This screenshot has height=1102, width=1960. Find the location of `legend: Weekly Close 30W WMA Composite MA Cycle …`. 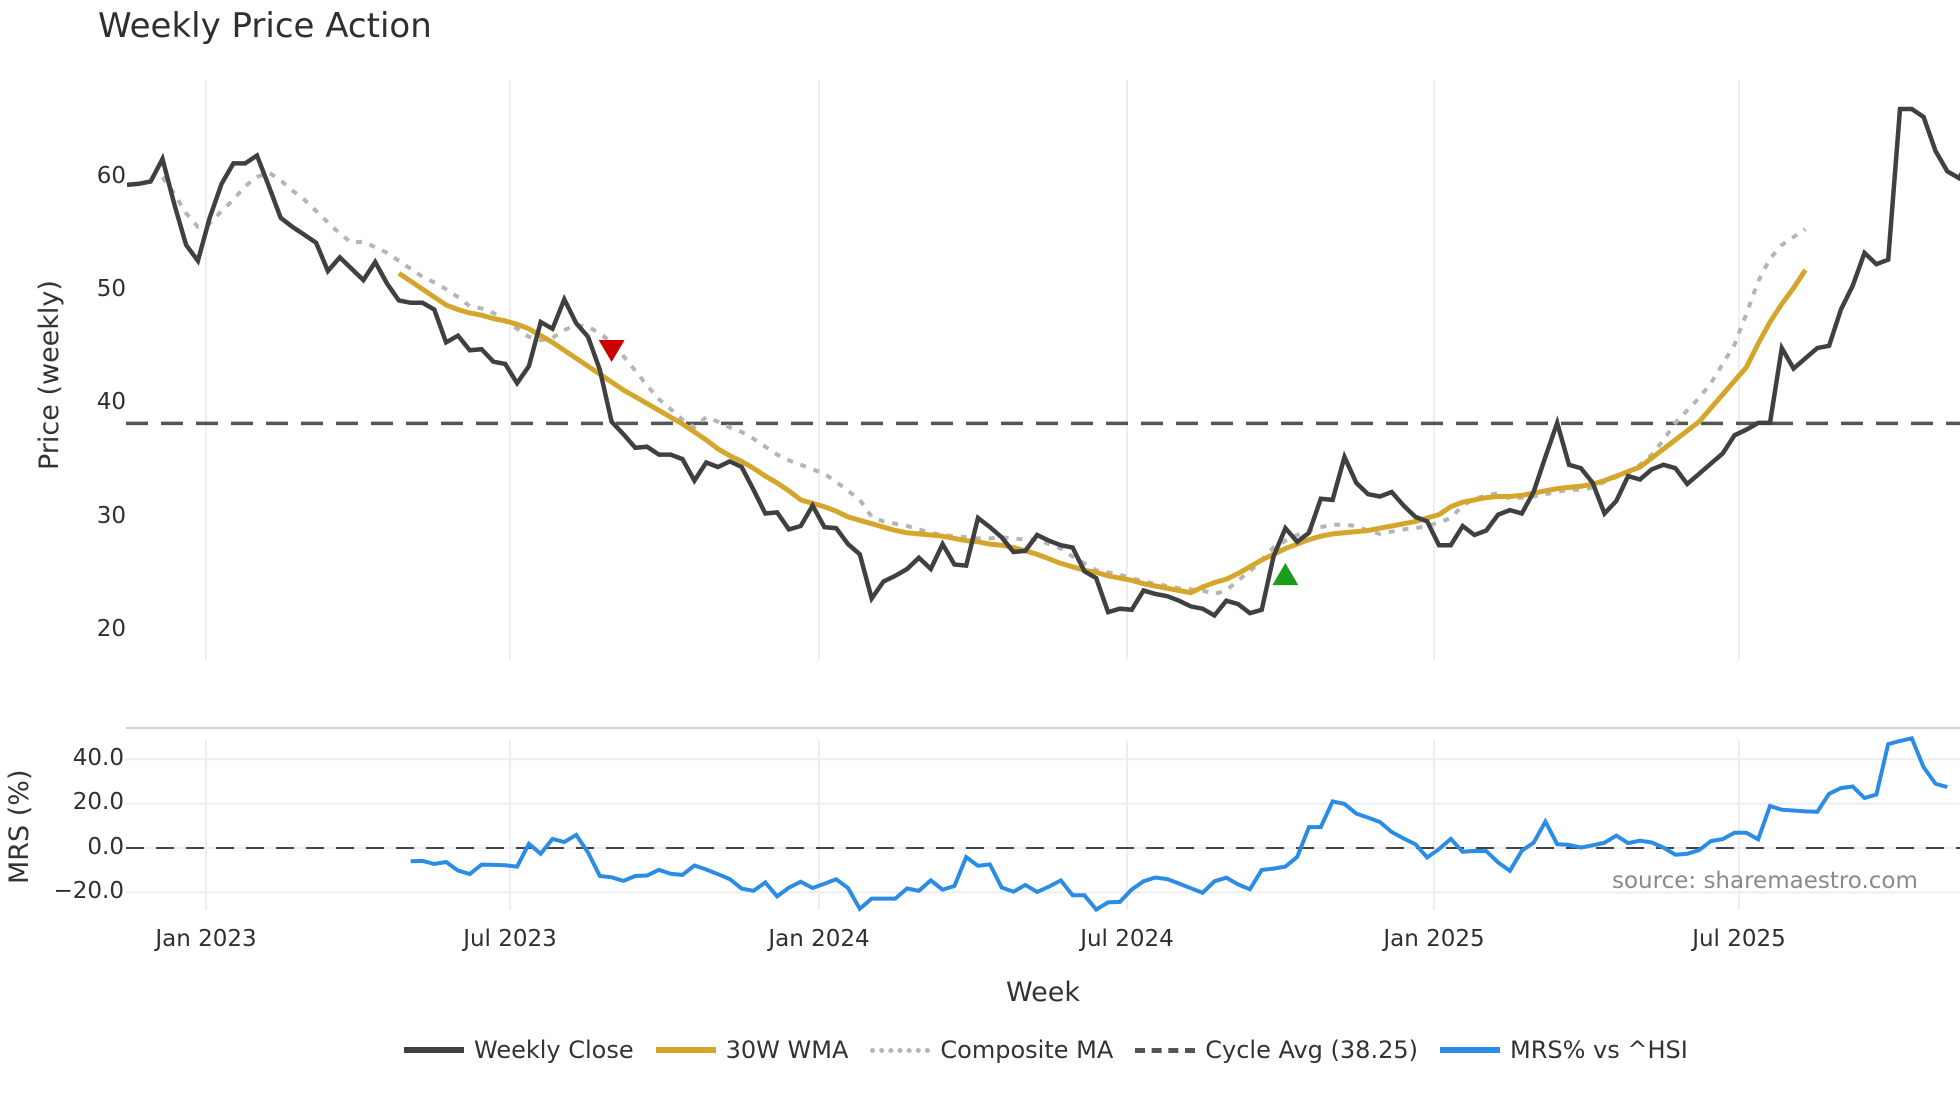

legend: Weekly Close 30W WMA Composite MA Cycle … is located at coordinates (1057, 1050).